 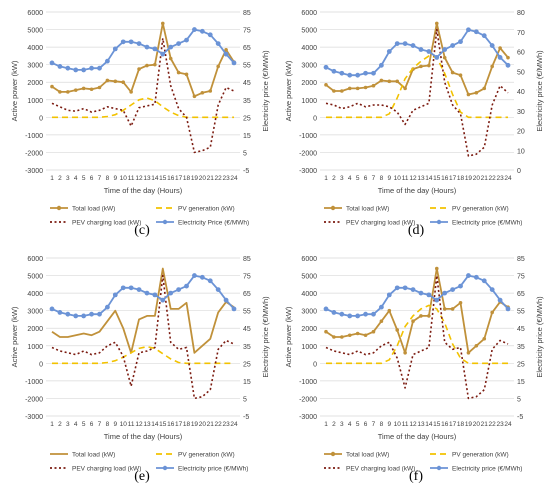 I want to click on y-tick-label: 1000, so click(x=309, y=347).